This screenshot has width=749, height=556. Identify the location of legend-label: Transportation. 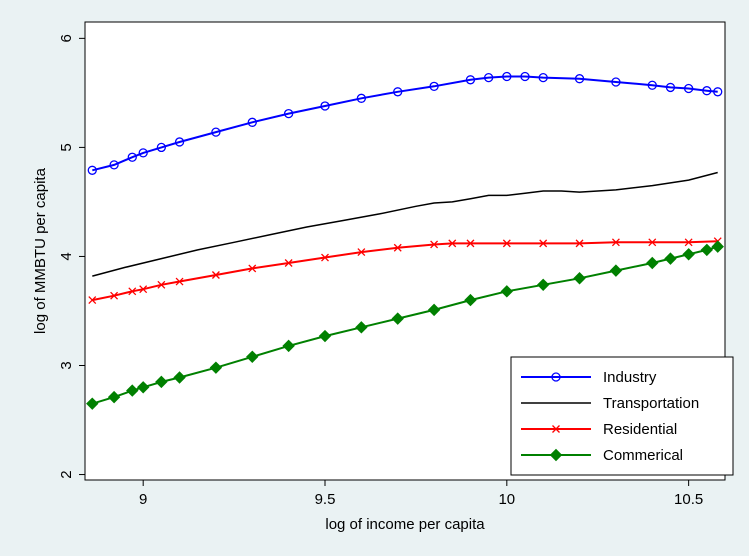
(651, 403).